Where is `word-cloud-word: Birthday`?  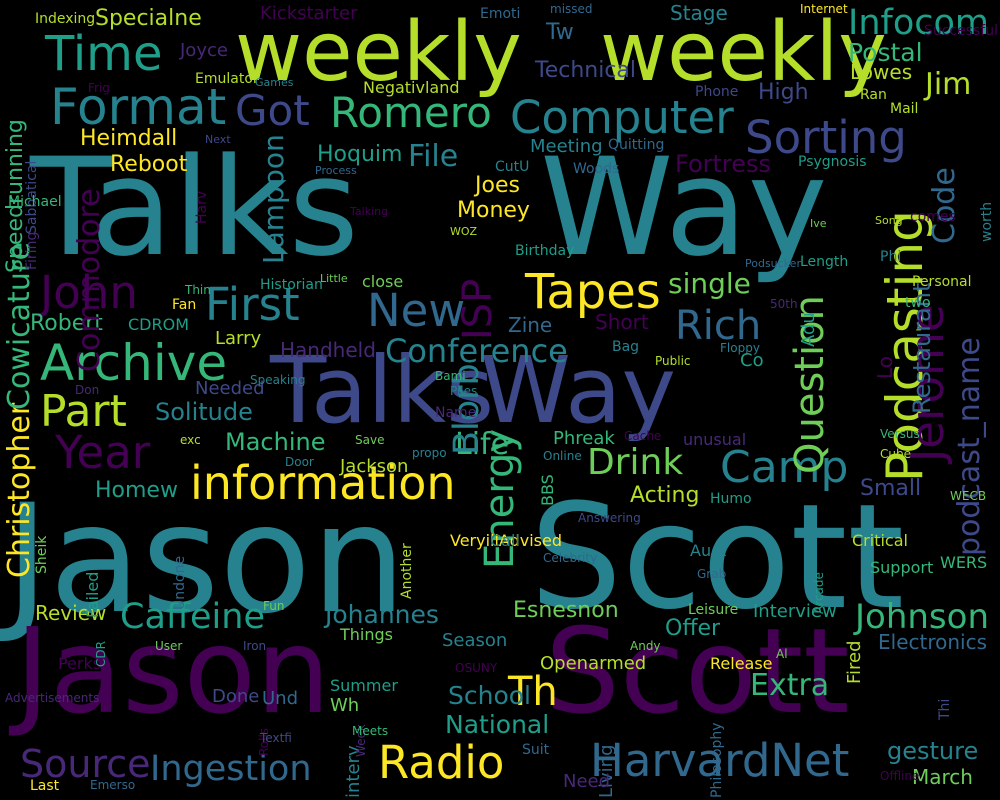
word-cloud-word: Birthday is located at coordinates (545, 251).